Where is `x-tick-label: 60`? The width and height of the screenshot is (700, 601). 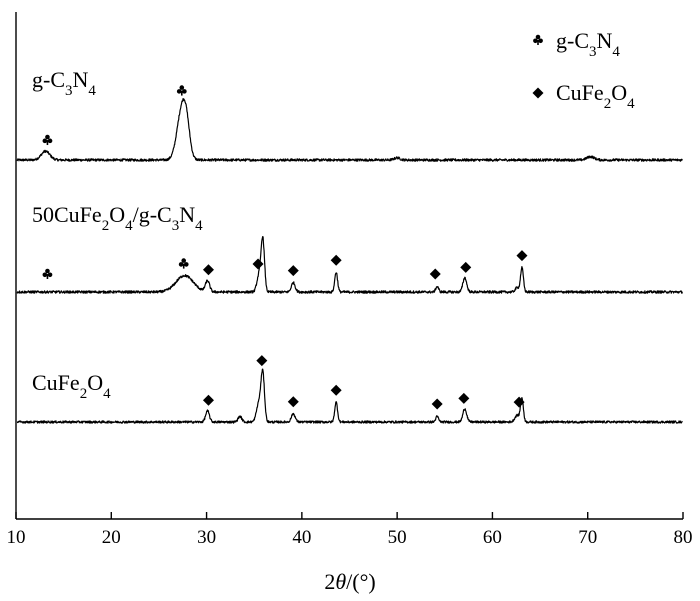 x-tick-label: 60 is located at coordinates (492, 537).